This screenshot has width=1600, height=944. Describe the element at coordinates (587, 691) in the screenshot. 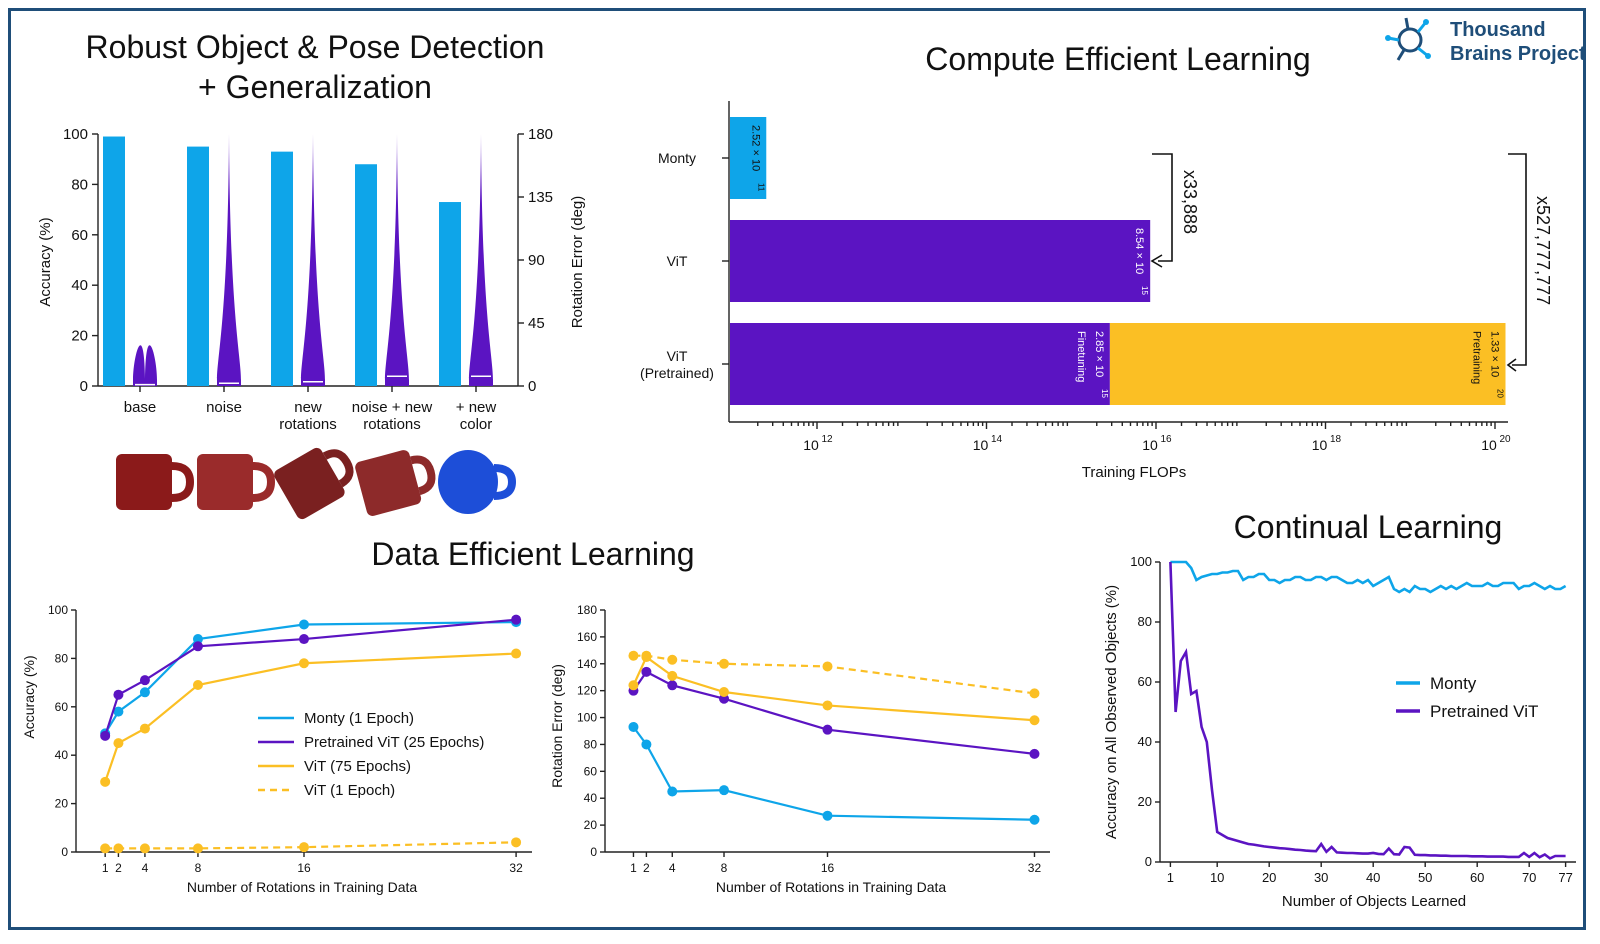

I see `data-rot-ytick-label: 120` at that location.